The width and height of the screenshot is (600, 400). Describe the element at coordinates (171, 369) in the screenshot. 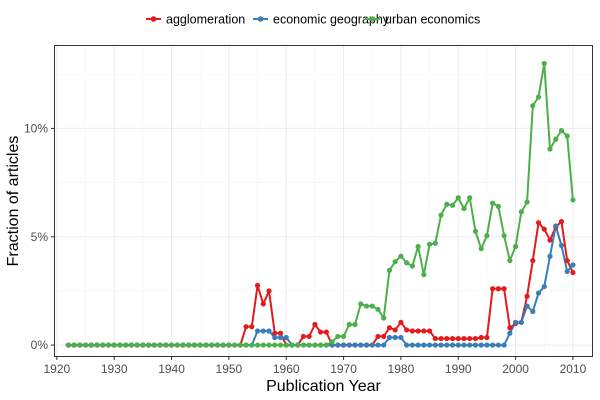

I see `x-tick-label: 1940` at that location.